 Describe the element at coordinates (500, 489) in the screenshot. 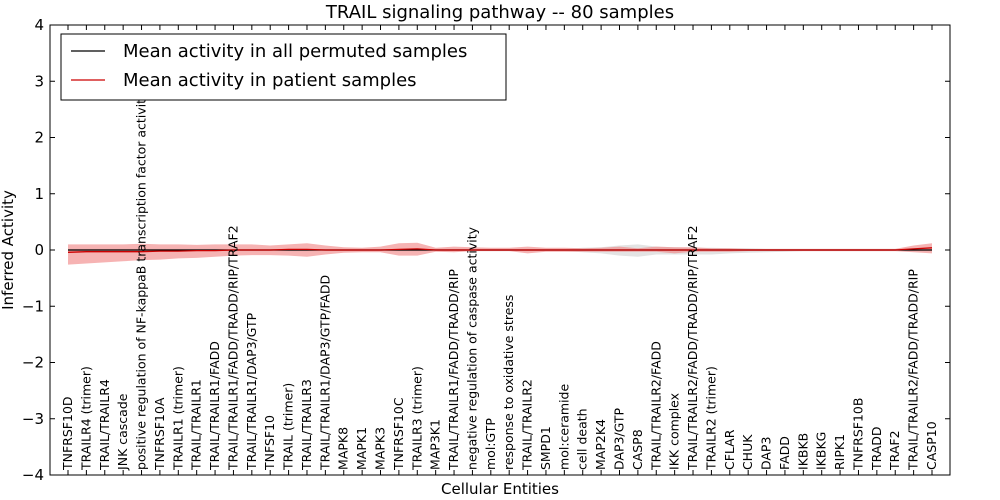

I see `x-axis-label: Cellular Entities` at that location.